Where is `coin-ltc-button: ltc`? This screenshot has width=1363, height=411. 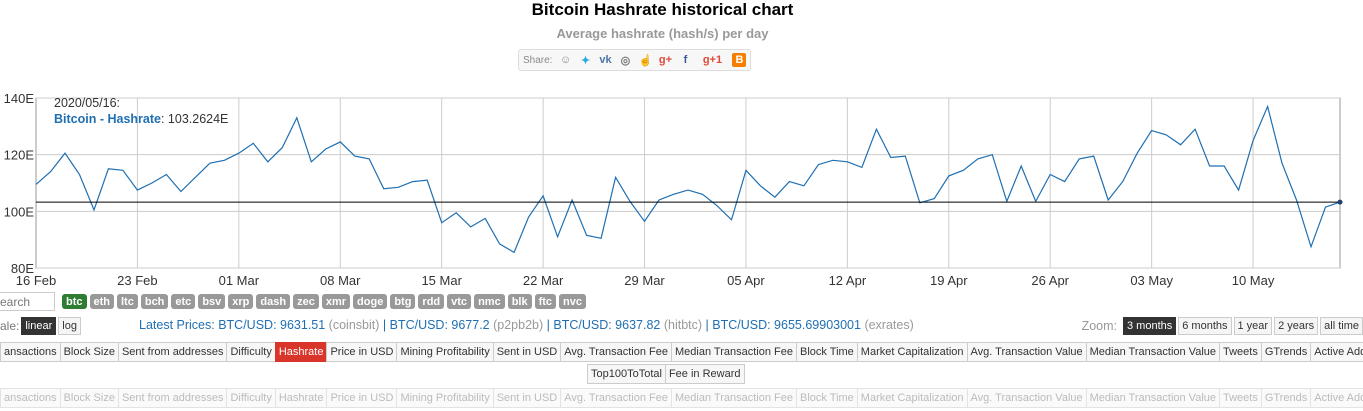 coin-ltc-button: ltc is located at coordinates (127, 301).